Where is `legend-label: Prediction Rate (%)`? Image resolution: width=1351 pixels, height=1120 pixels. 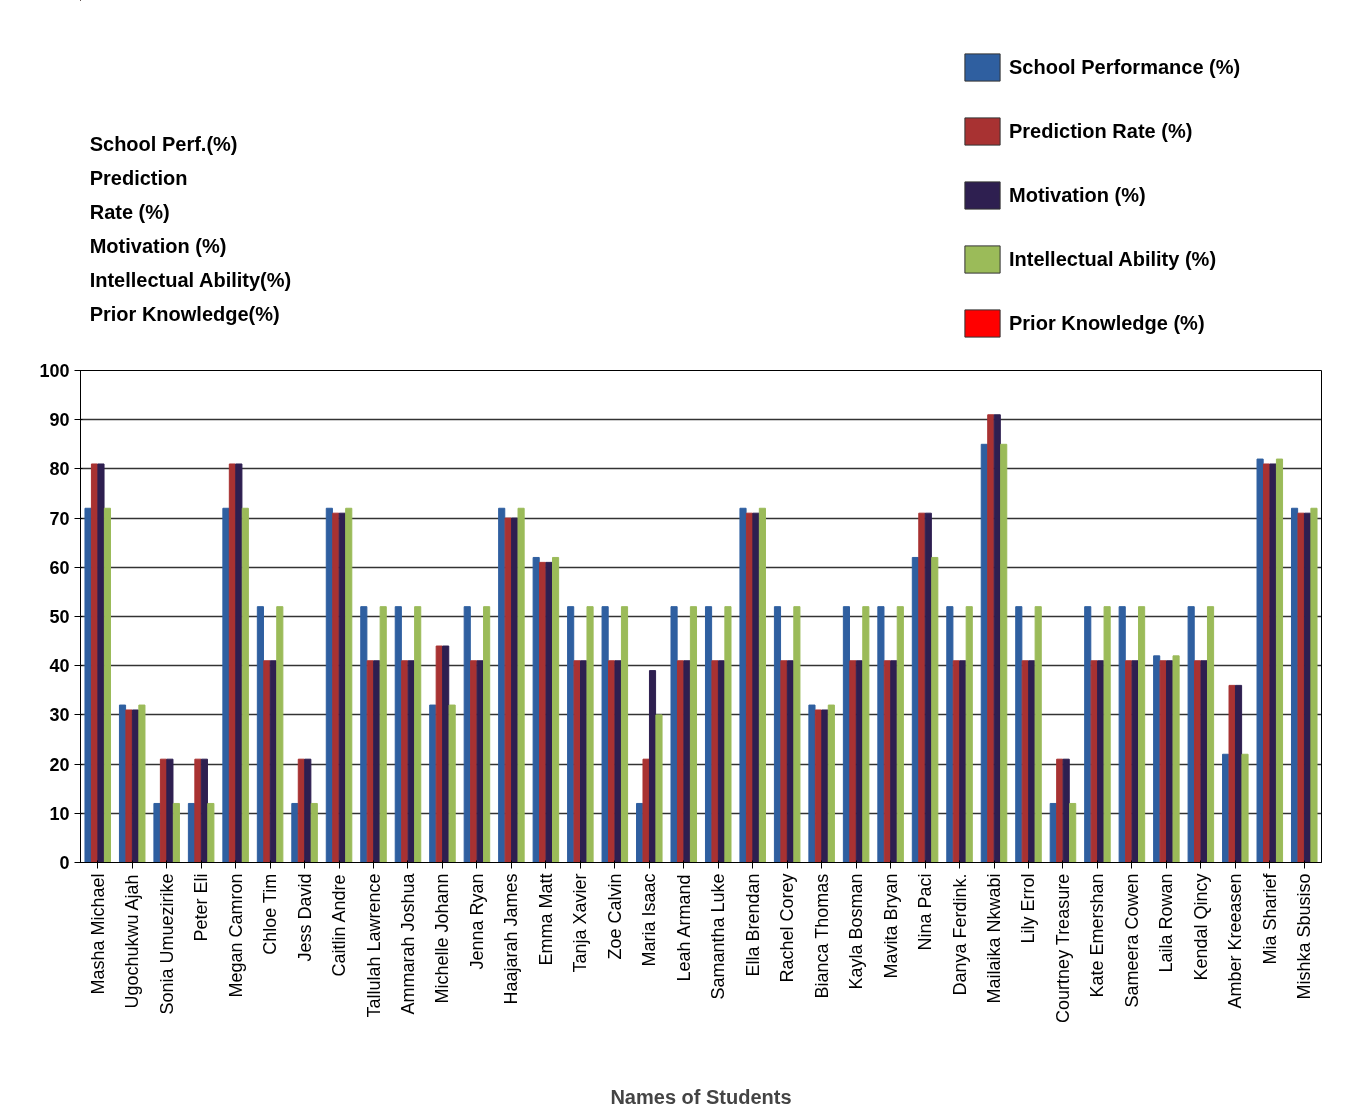
legend-label: Prediction Rate (%) is located at coordinates (1101, 131).